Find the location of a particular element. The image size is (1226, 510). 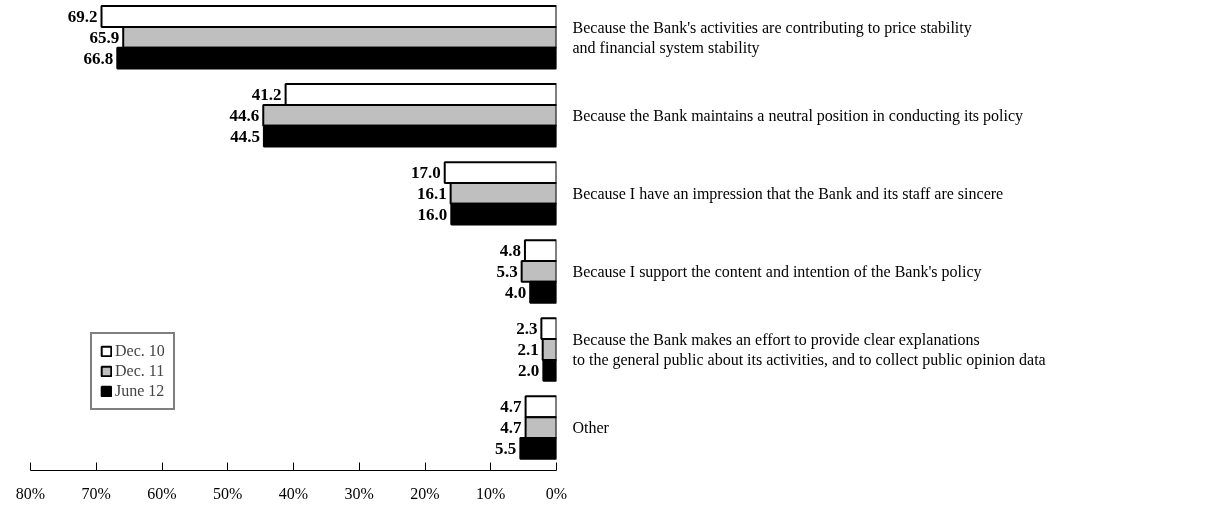

y-tick-label: Because the Bank's activities are contributing to price stability and financial system stability is located at coordinates (772, 37).